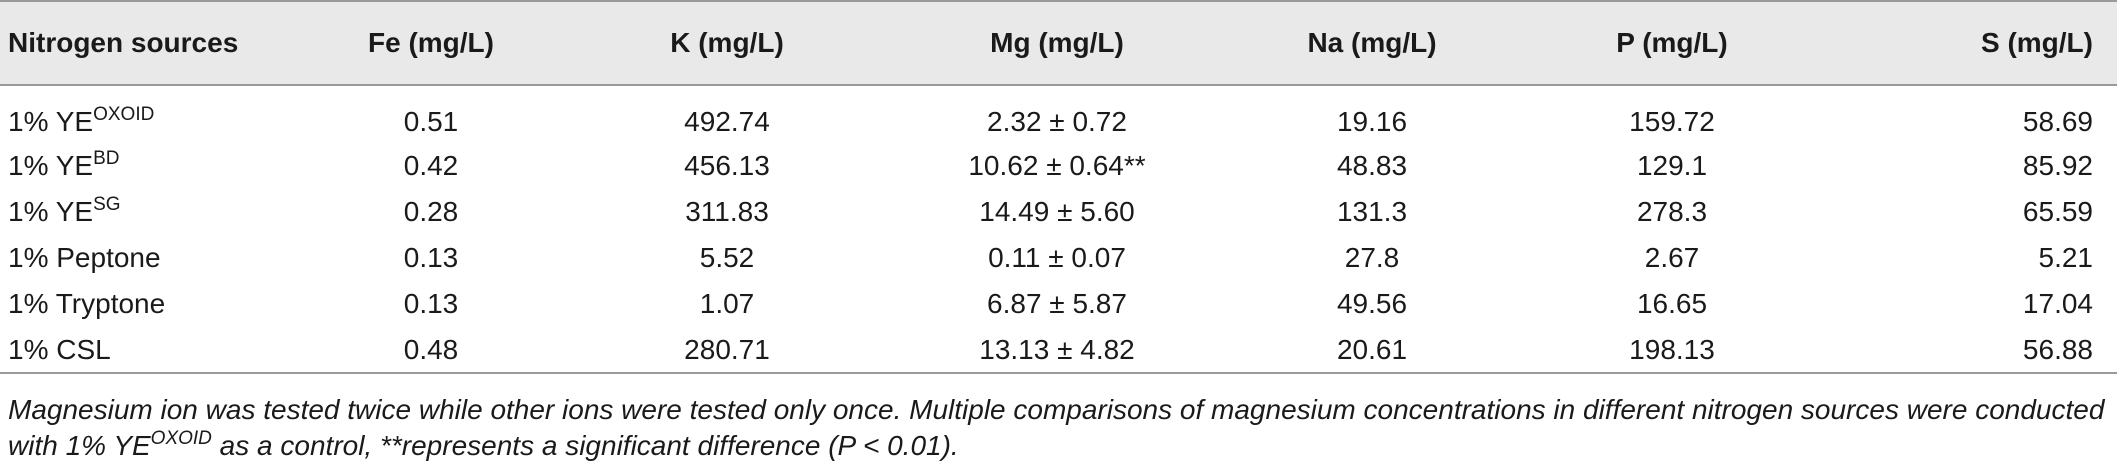 This screenshot has width=2117, height=470. What do you see at coordinates (1372, 165) in the screenshot?
I see `cell-na: 48.83` at bounding box center [1372, 165].